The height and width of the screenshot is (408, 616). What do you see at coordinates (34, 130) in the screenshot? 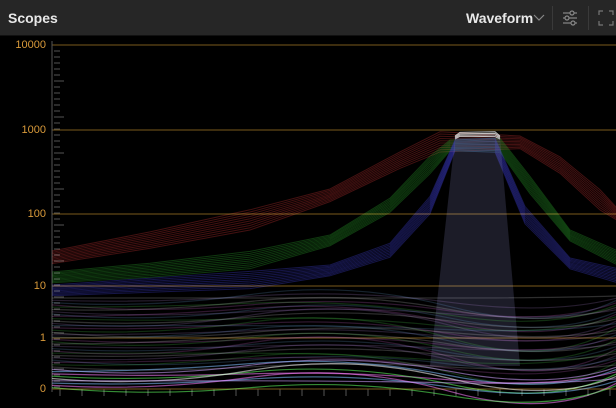
I see `scale-label: 1000` at bounding box center [34, 130].